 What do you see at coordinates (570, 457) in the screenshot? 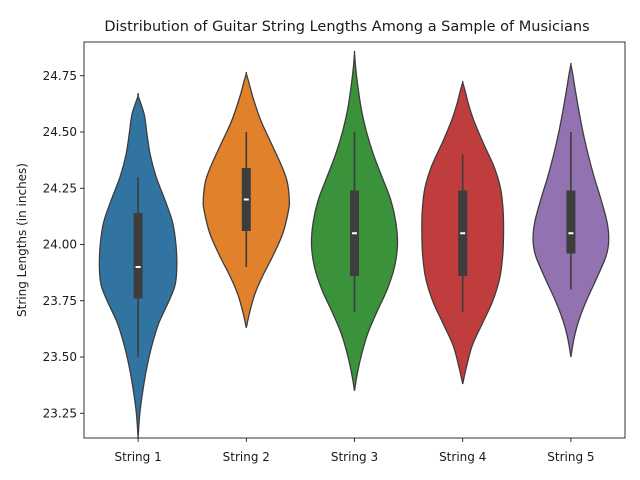
I see `x-tick-label: String 5` at bounding box center [570, 457].